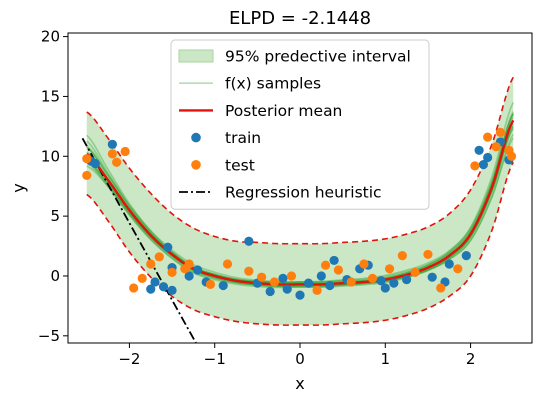  I want to click on legend-test-swatch, so click(196, 165).